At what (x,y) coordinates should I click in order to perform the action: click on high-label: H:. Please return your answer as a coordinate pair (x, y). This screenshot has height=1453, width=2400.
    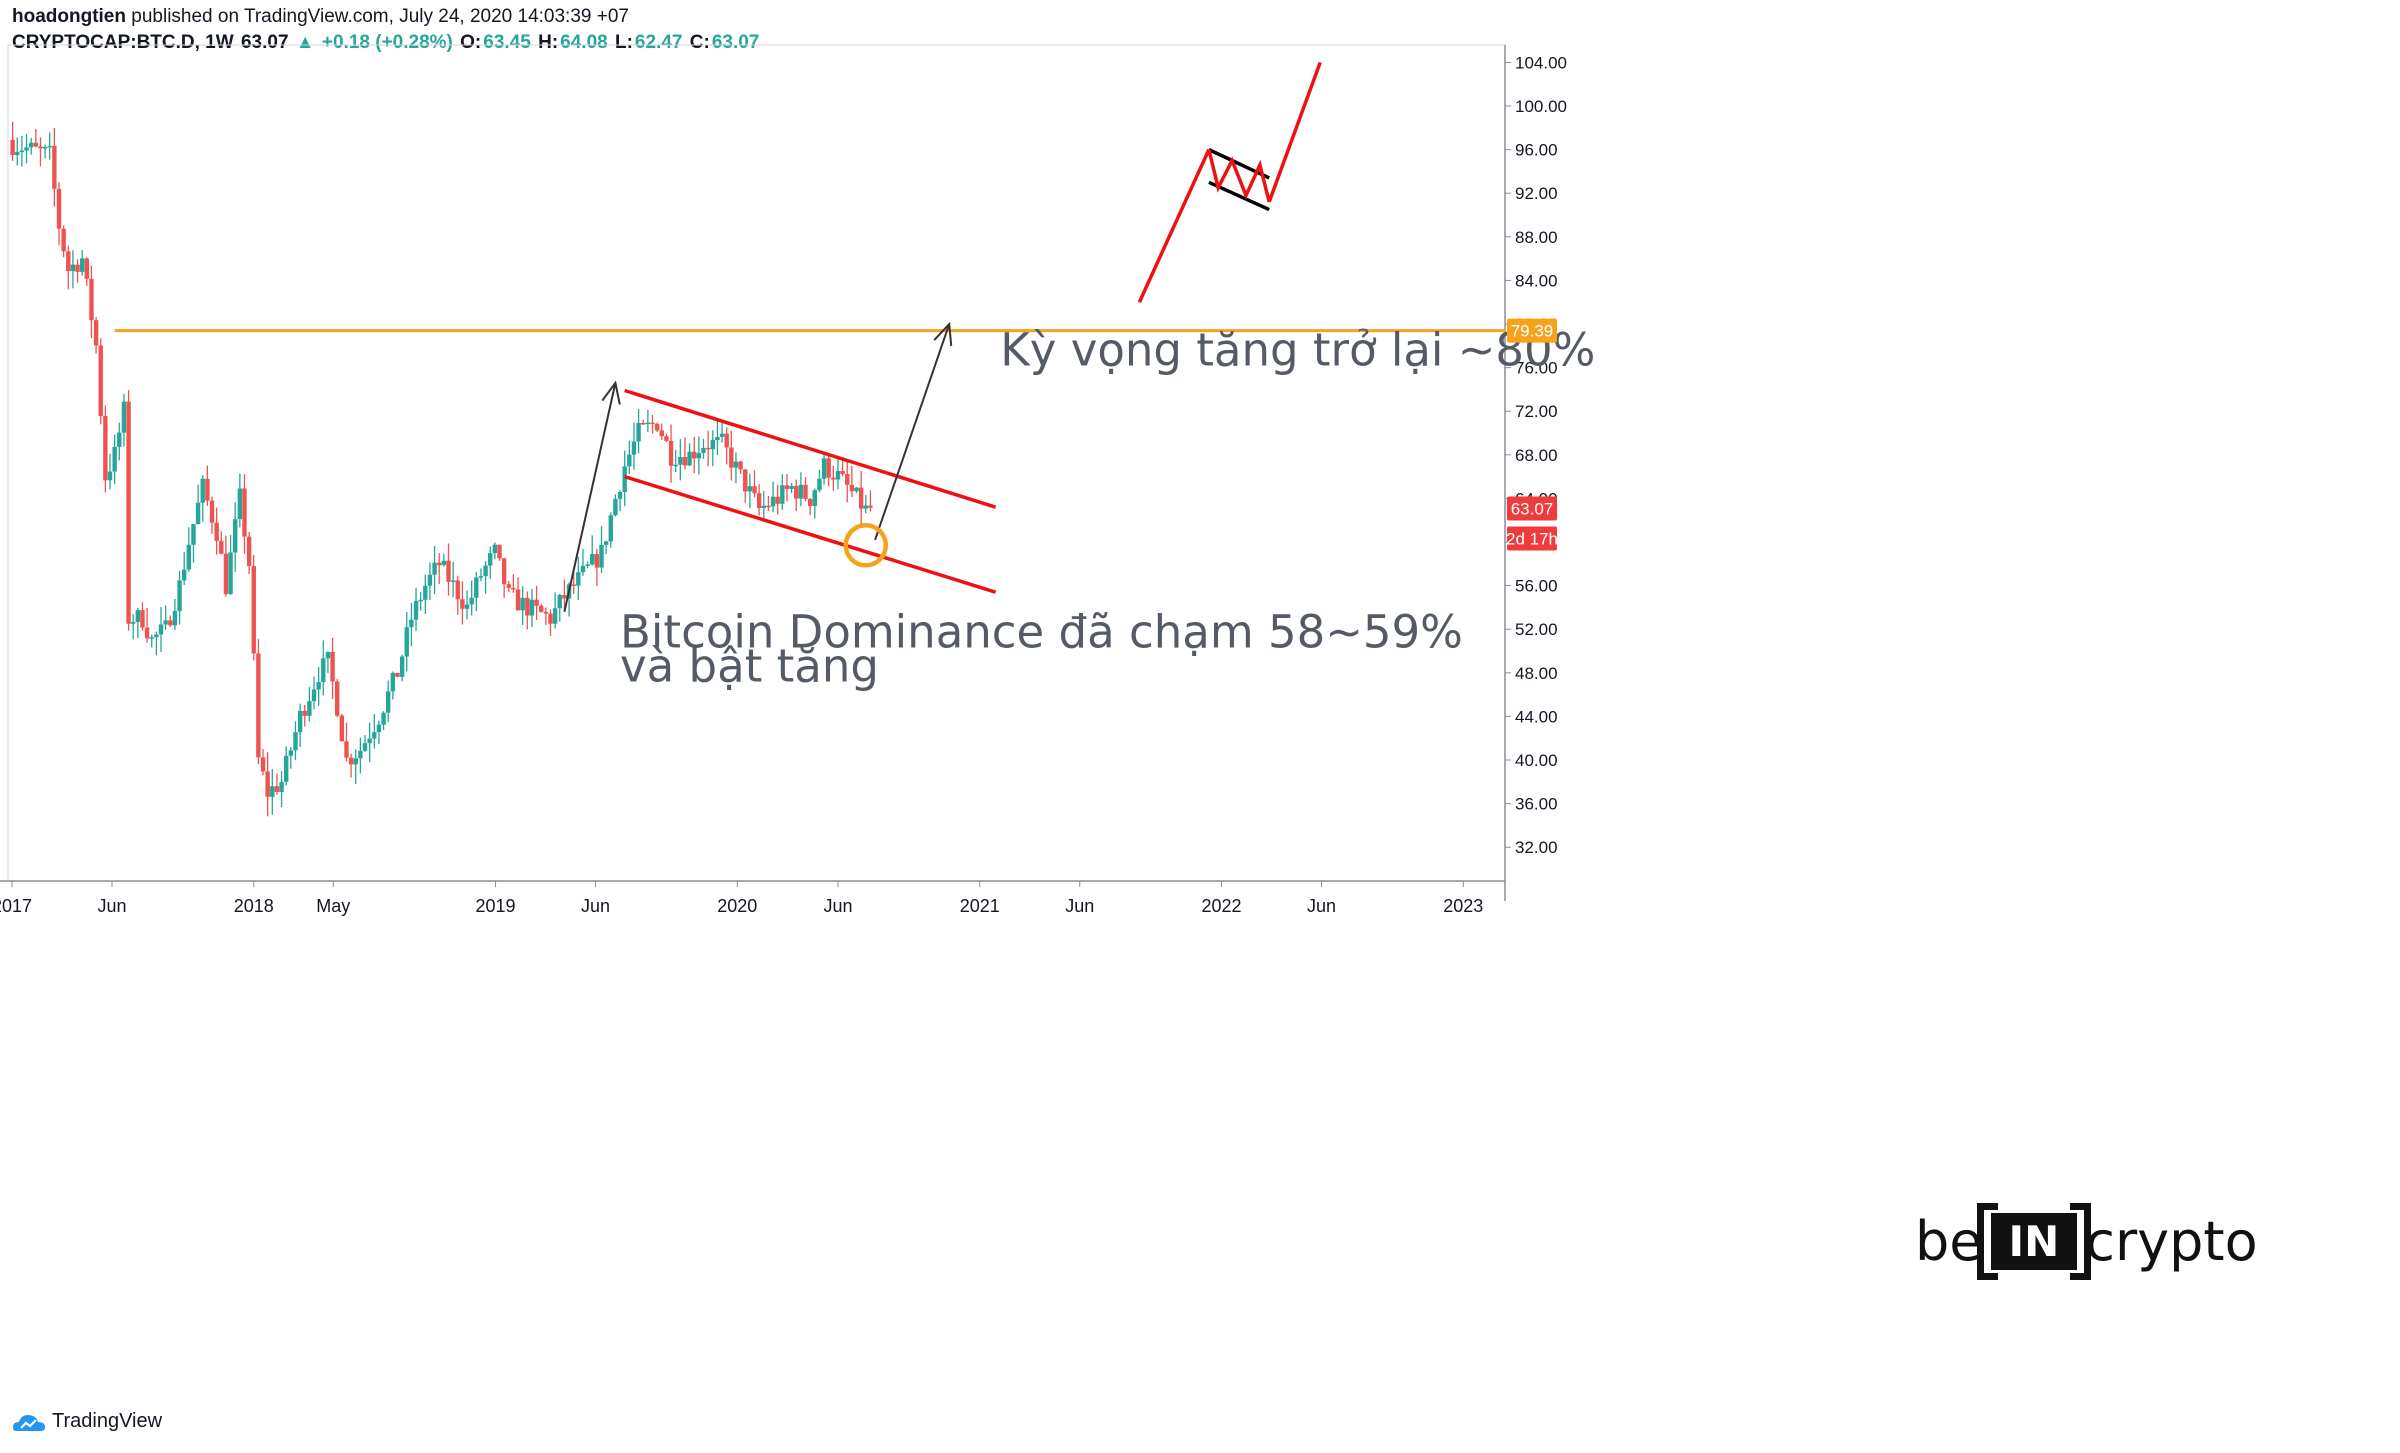
    Looking at the image, I should click on (548, 42).